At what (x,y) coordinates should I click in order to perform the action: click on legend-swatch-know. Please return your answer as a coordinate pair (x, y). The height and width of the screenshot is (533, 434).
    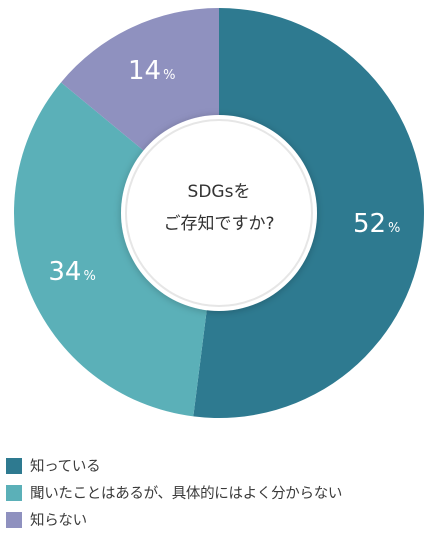
    Looking at the image, I should click on (14, 465).